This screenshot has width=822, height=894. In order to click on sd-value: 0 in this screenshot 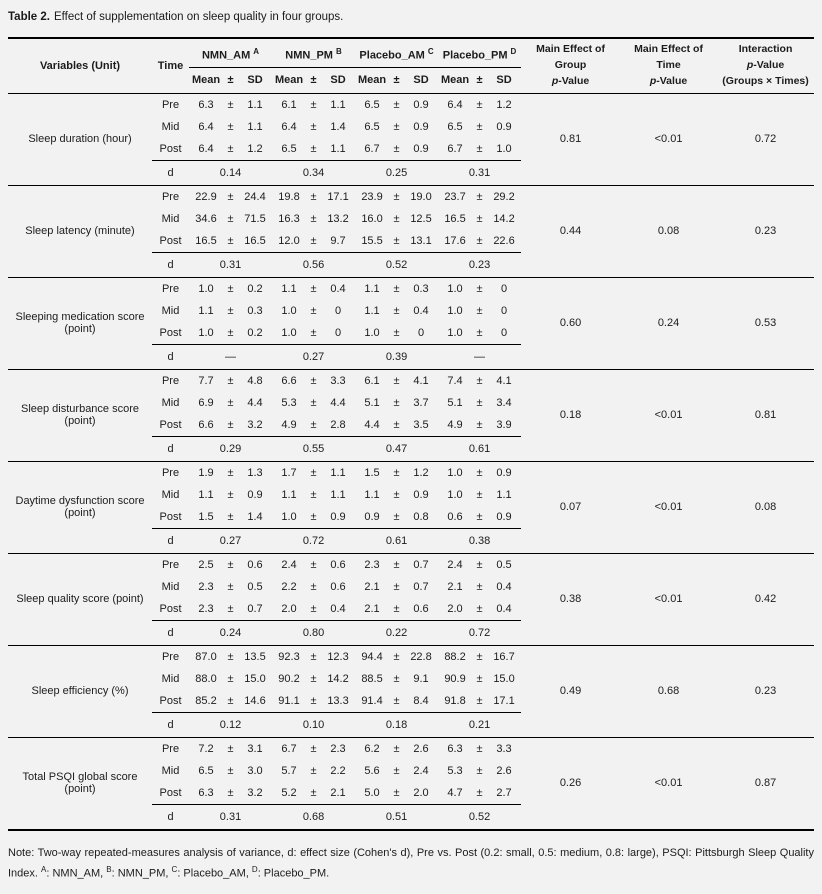, I will do `click(504, 310)`.